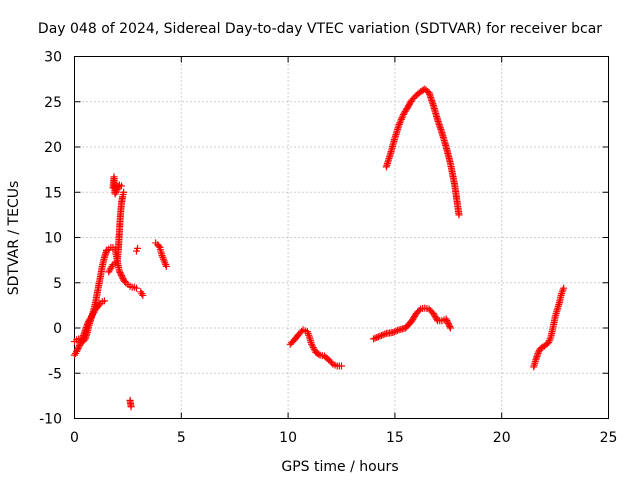 This screenshot has width=640, height=480. I want to click on x-tick-label: 5, so click(181, 438).